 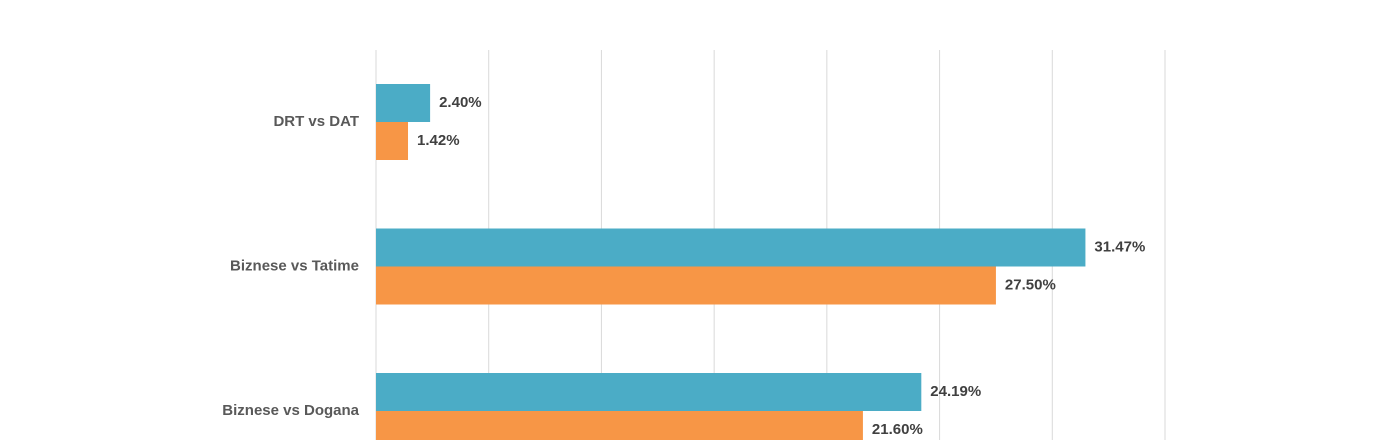 What do you see at coordinates (1119, 246) in the screenshot?
I see `value-label: 31.47%` at bounding box center [1119, 246].